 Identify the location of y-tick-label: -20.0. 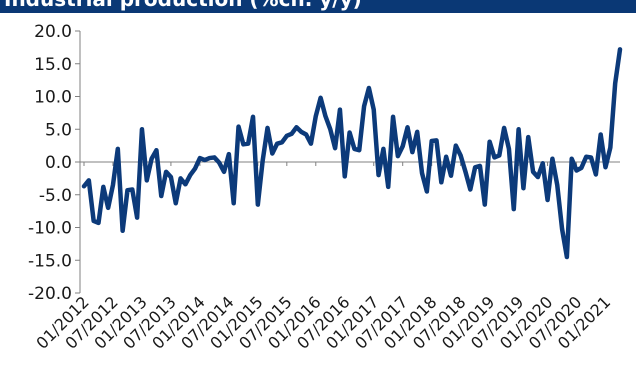
(50, 294).